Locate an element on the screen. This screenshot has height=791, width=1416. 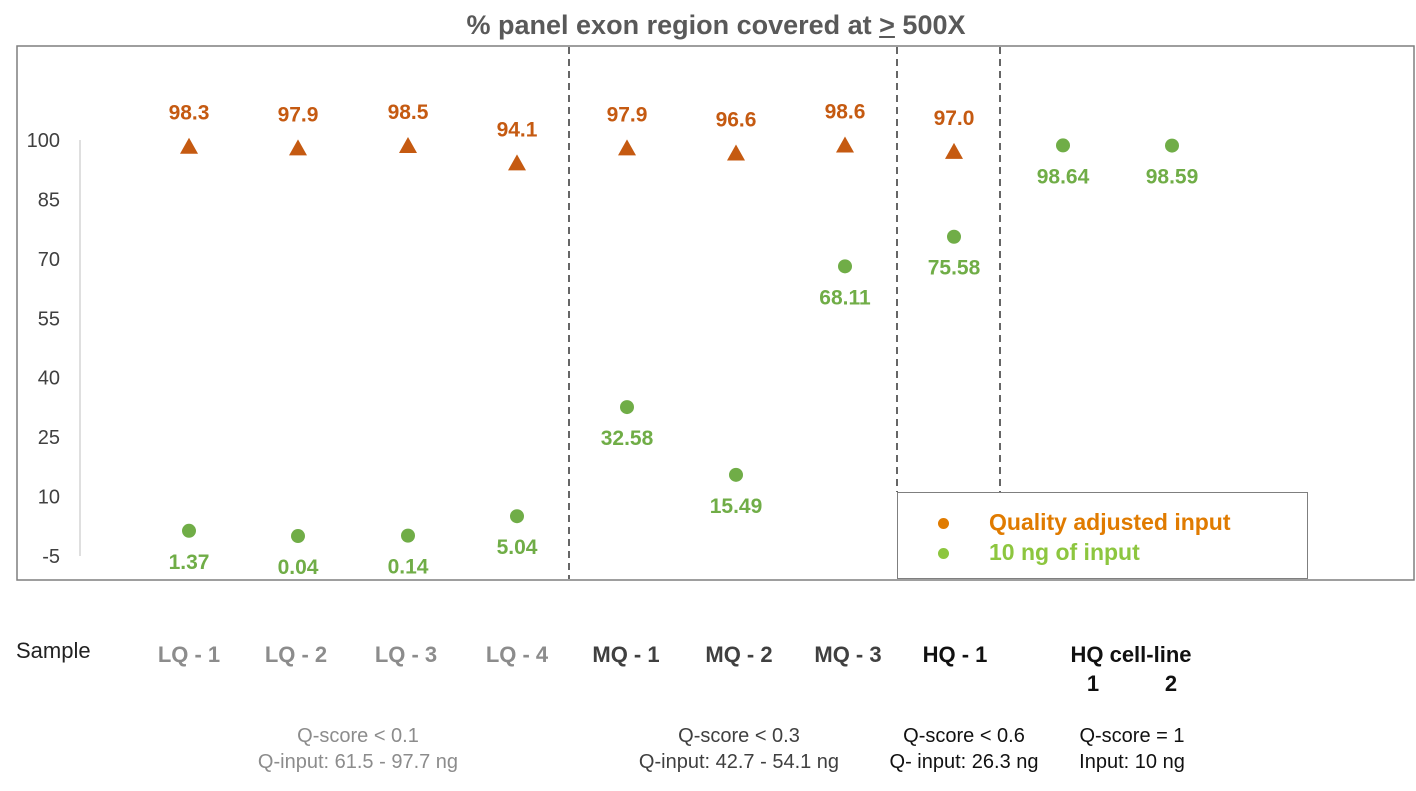
x-tick-hq-1: HQ - 1 is located at coordinates (955, 654).